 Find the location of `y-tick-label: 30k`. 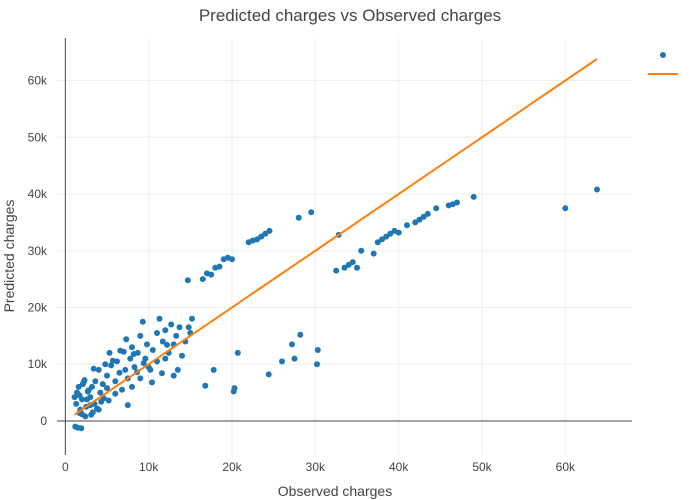

y-tick-label: 30k is located at coordinates (38, 251).